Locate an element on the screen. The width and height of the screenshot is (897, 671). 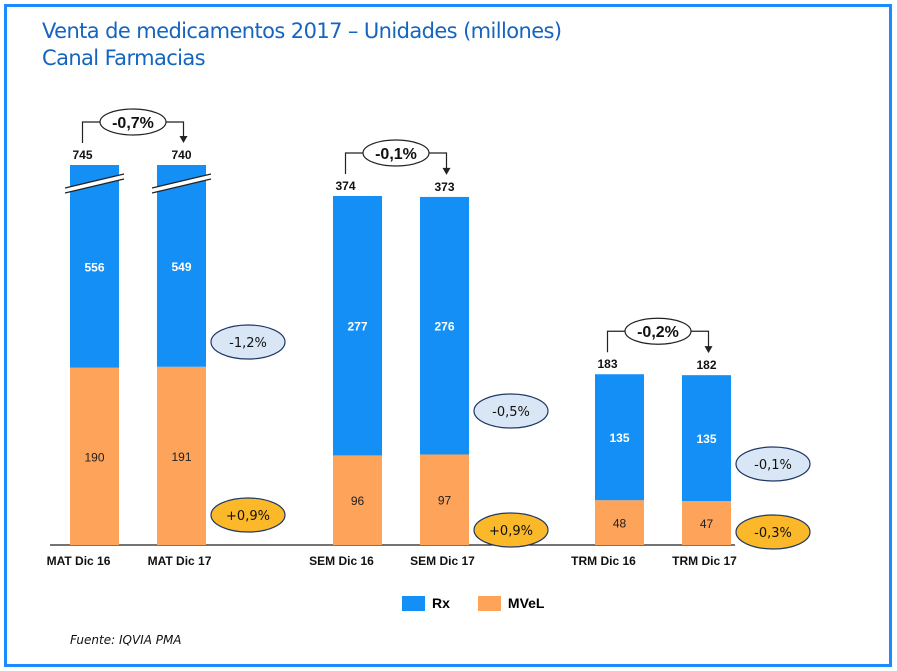
data-label-rx: 277 is located at coordinates (357, 327).